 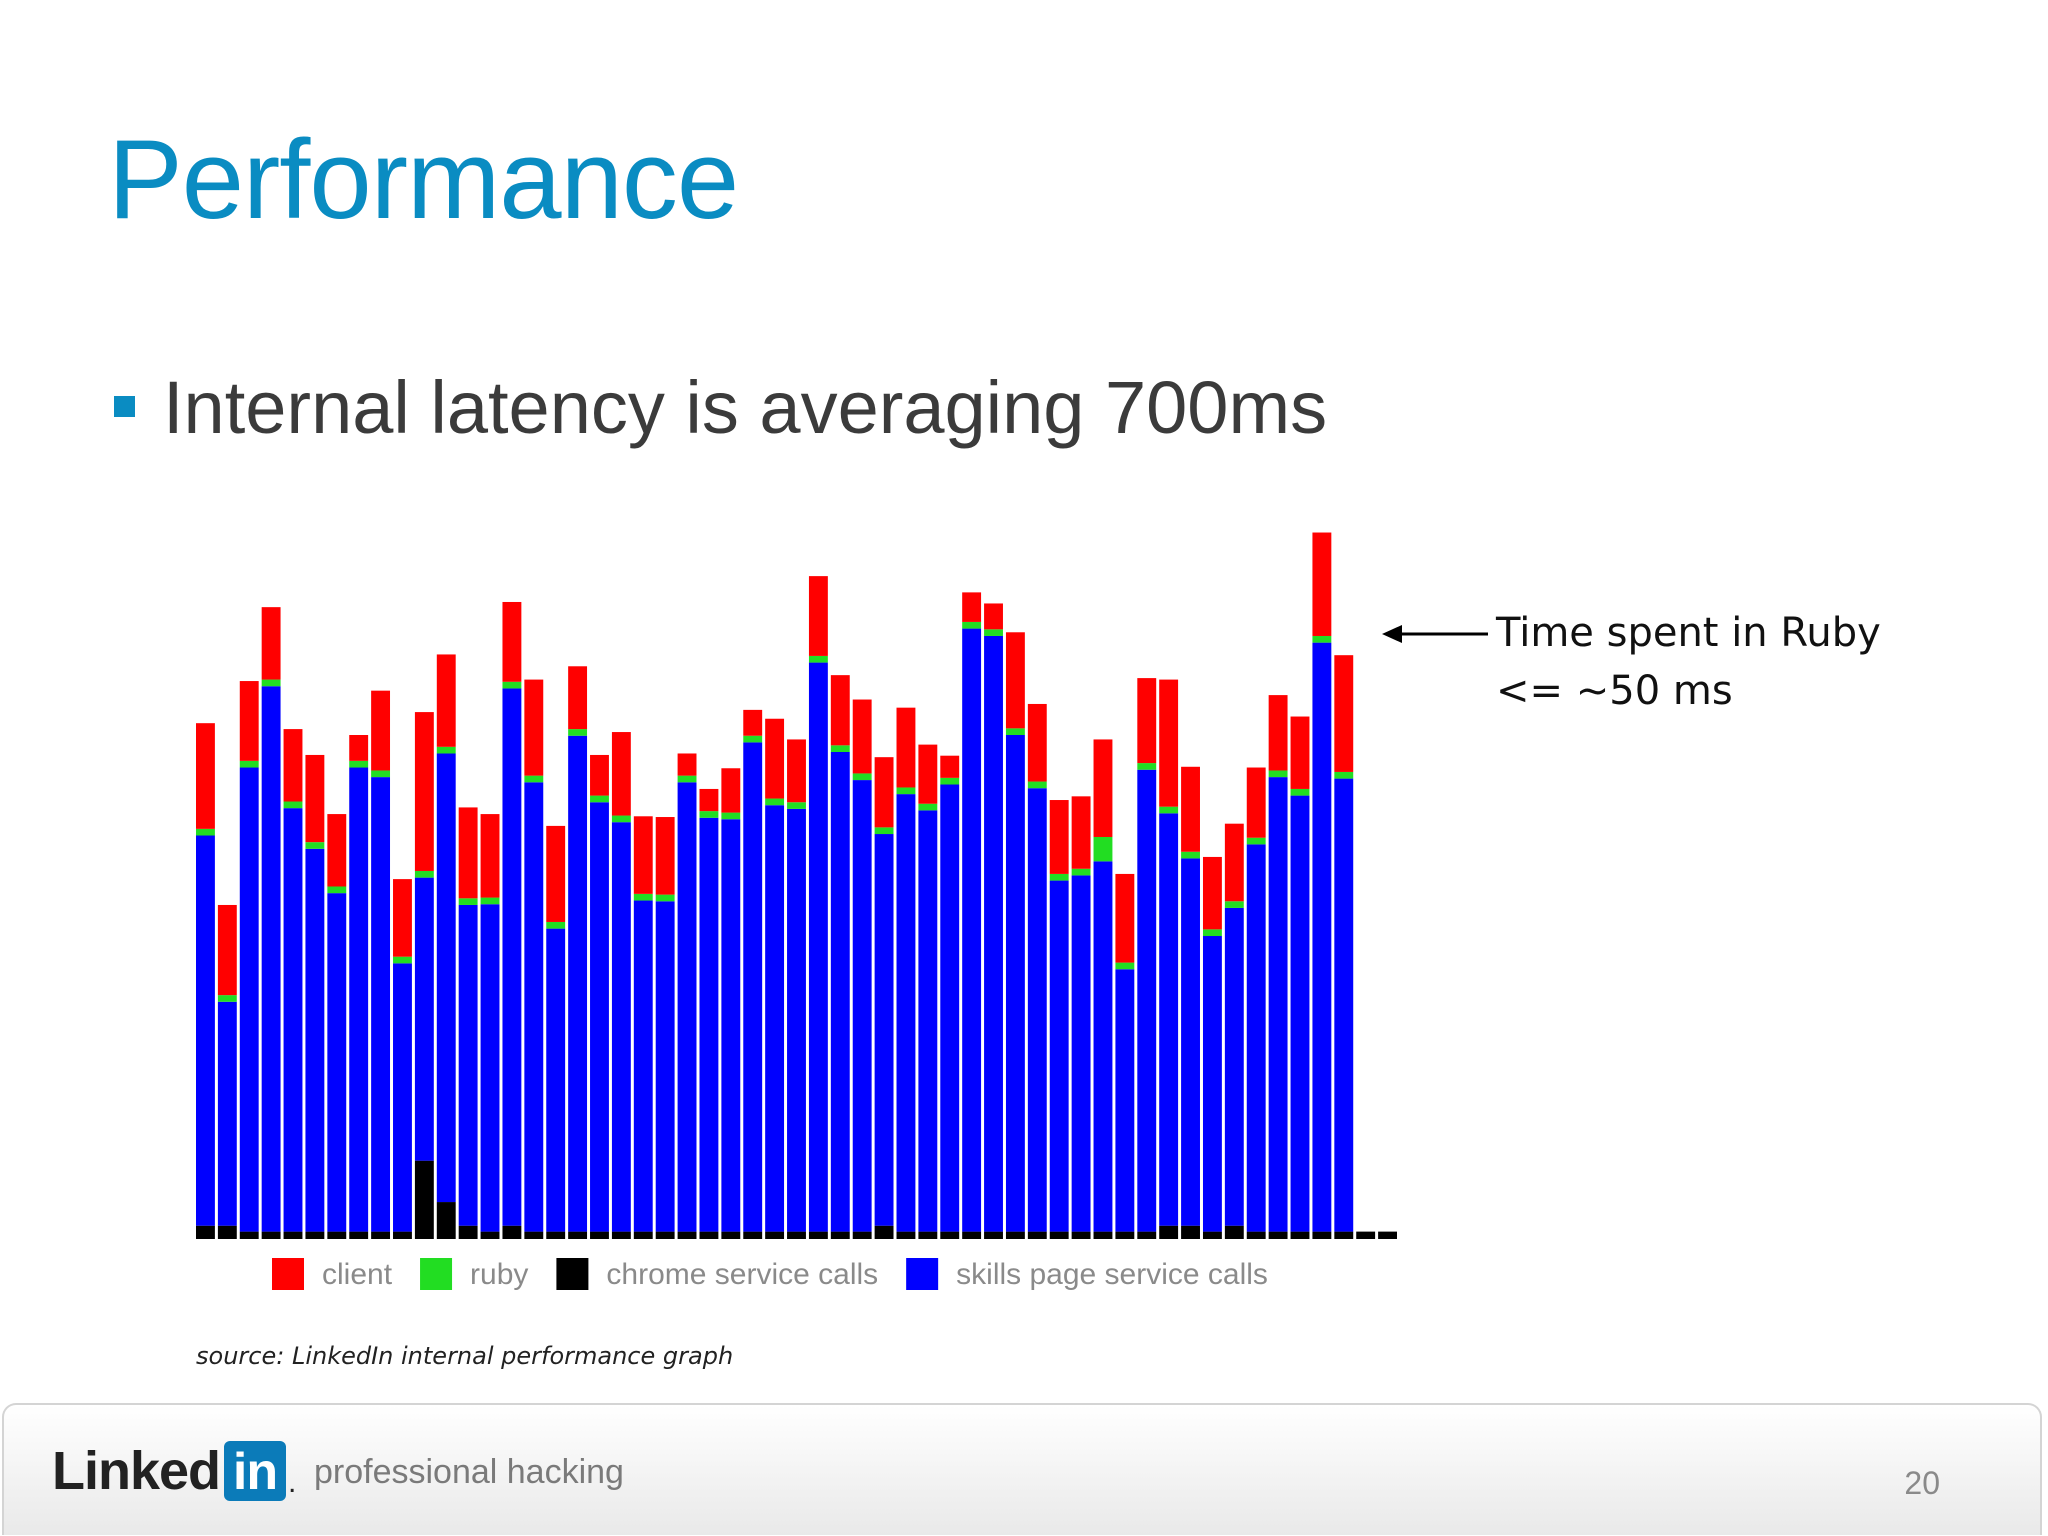 I want to click on linkedin-logo: Linked in., so click(x=174, y=1471).